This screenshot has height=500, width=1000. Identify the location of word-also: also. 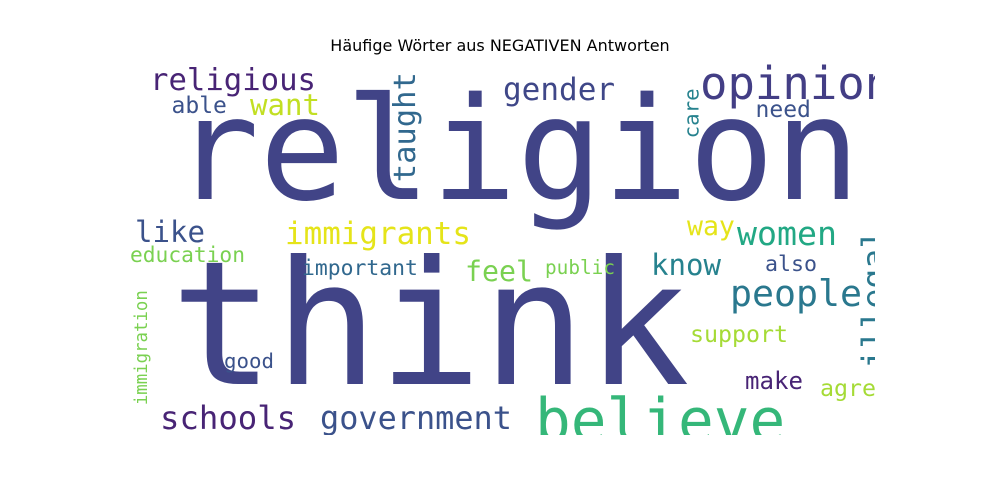
(791, 264).